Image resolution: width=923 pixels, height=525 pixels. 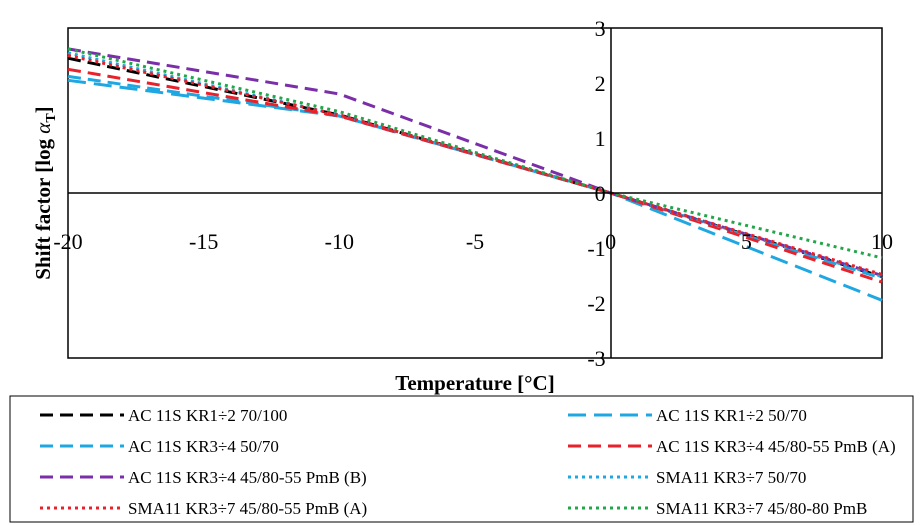 I want to click on legend-entry-label: SMA11 KR3÷7 45/80-80 PmB, so click(x=761, y=508).